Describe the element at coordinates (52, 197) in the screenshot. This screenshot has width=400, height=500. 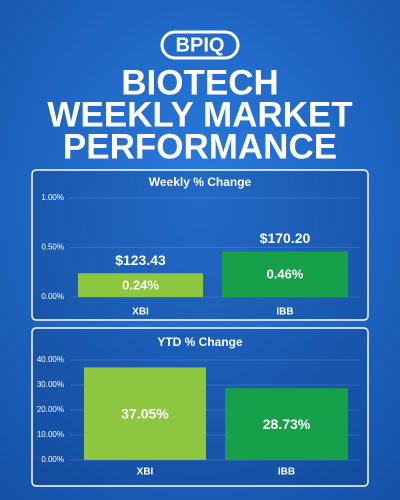
I see `y-tick-label: 1.00%` at that location.